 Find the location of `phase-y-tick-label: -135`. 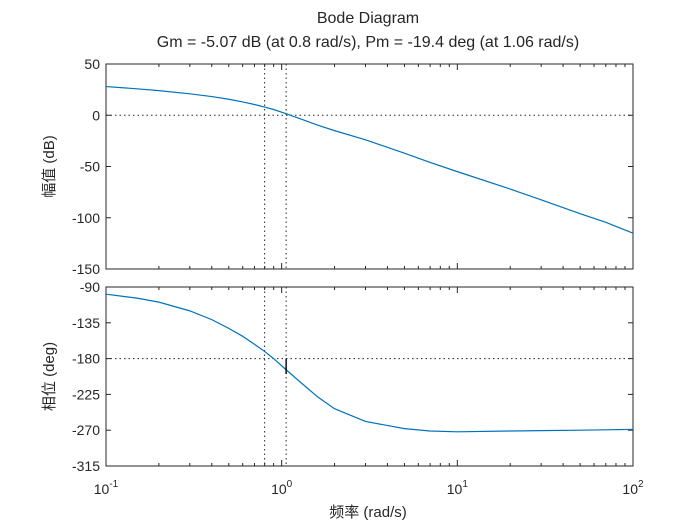

phase-y-tick-label: -135 is located at coordinates (86, 323).